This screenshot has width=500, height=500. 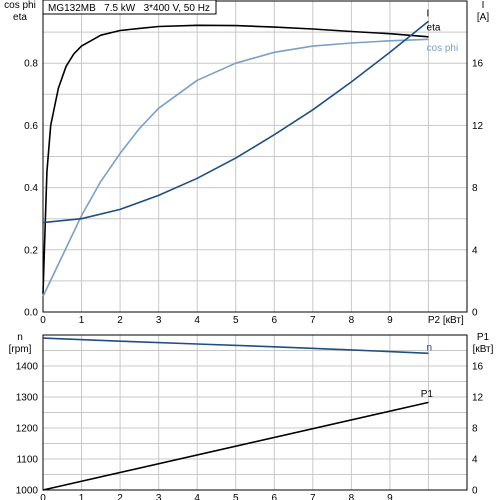 I want to click on y-left-tick-label: 0.8, so click(x=31, y=64).